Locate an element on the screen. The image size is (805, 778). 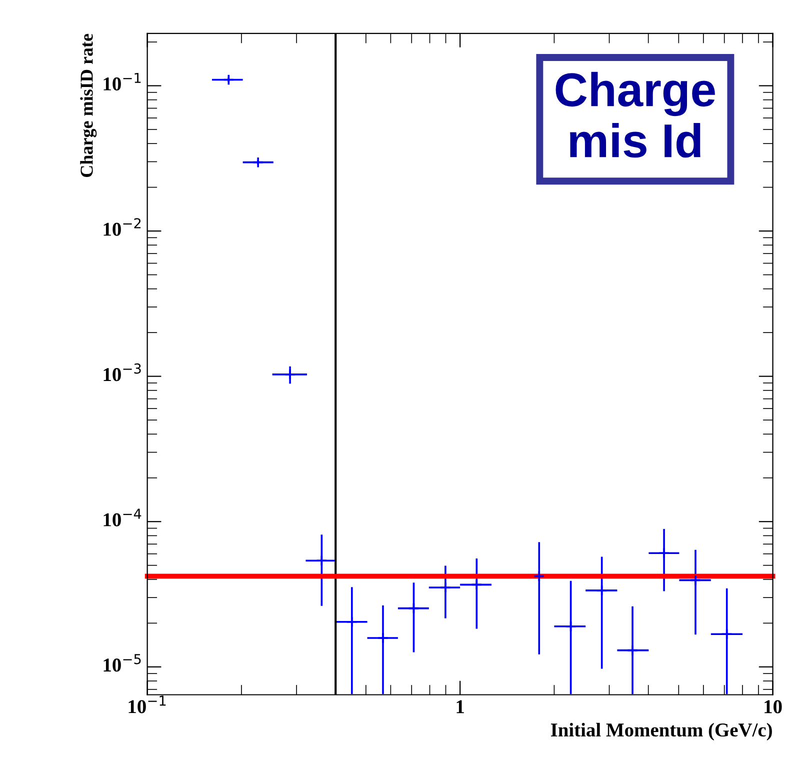
x-axis-title: Initial Momentum (GeV/c) is located at coordinates (661, 731).